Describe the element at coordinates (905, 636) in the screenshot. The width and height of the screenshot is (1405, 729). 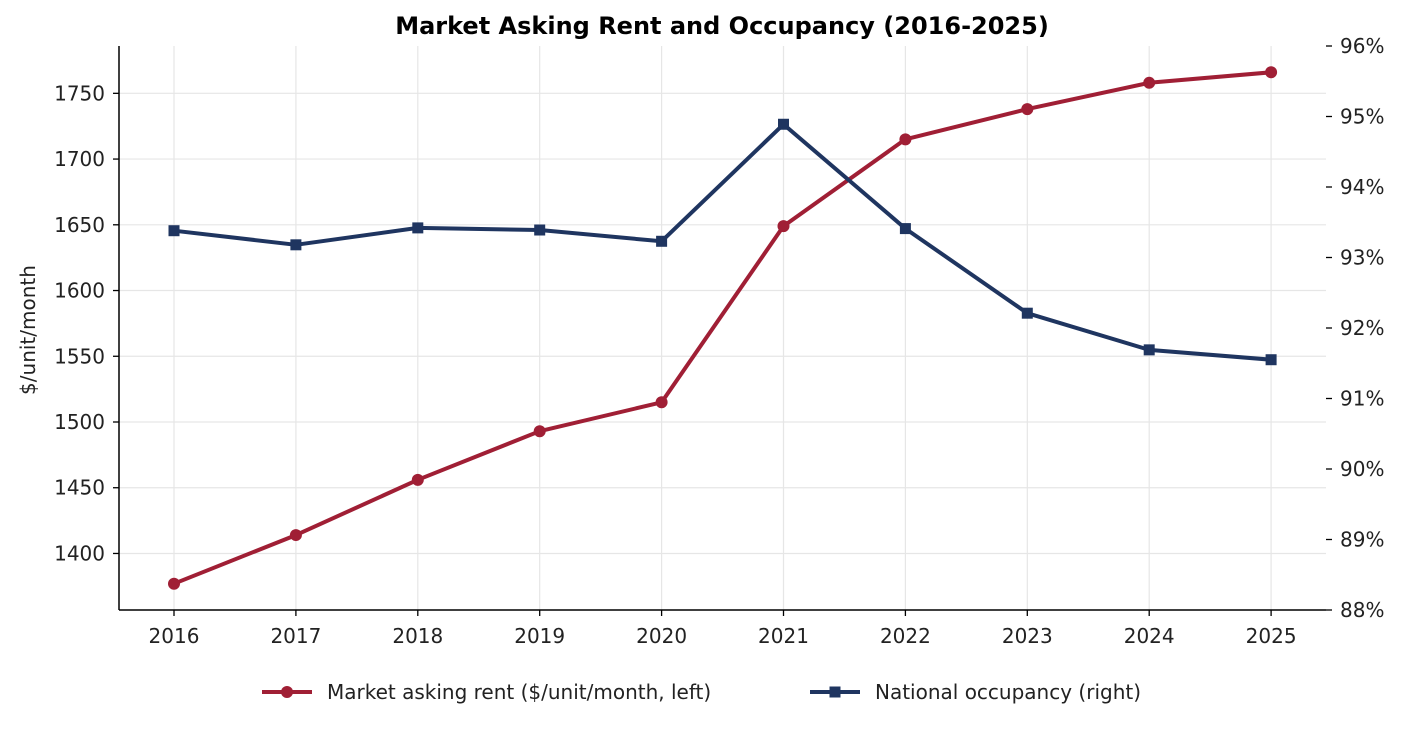
I see `x-tick-label: 2022` at that location.